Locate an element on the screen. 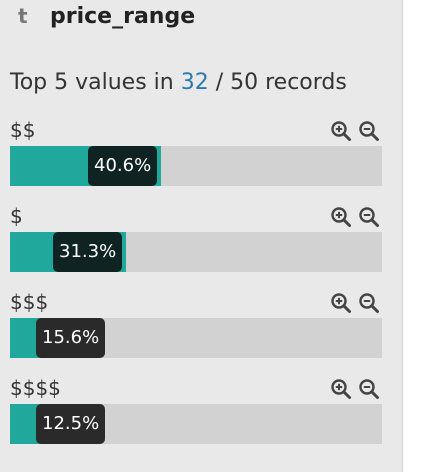 The height and width of the screenshot is (472, 424). summary-count: 32 is located at coordinates (194, 82).